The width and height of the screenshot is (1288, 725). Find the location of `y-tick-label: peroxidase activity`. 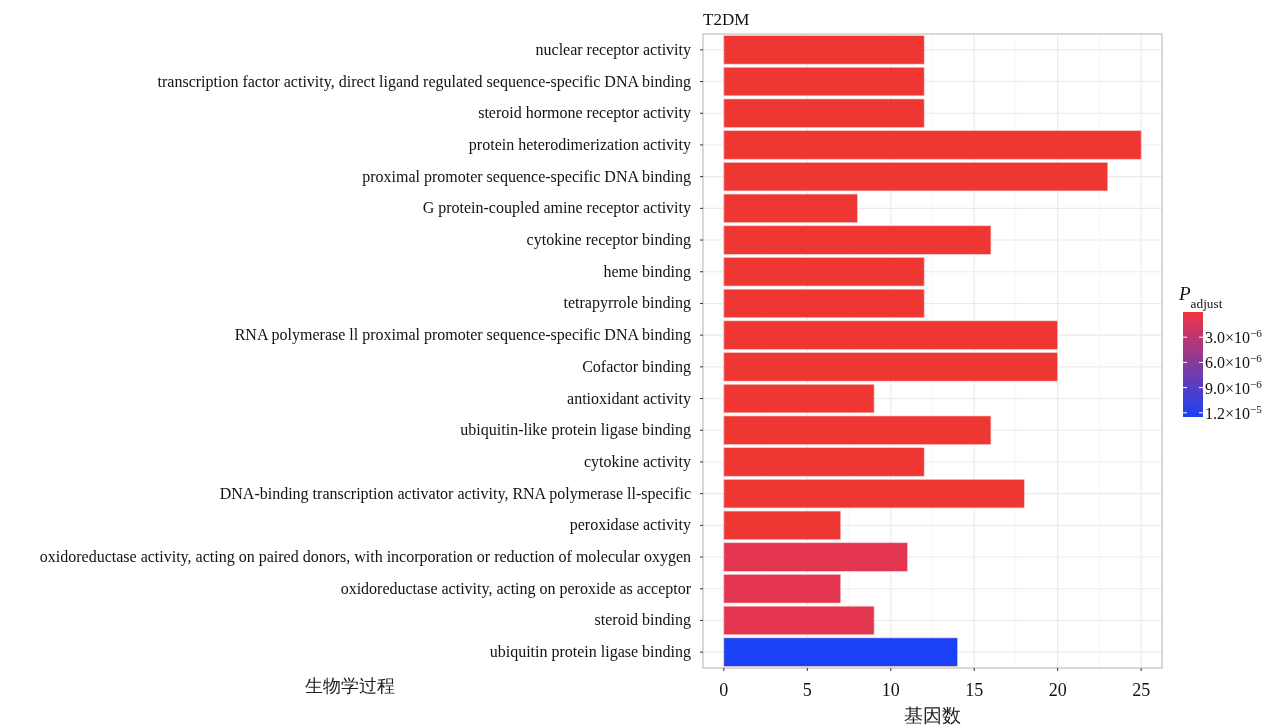

y-tick-label: peroxidase activity is located at coordinates (630, 525).